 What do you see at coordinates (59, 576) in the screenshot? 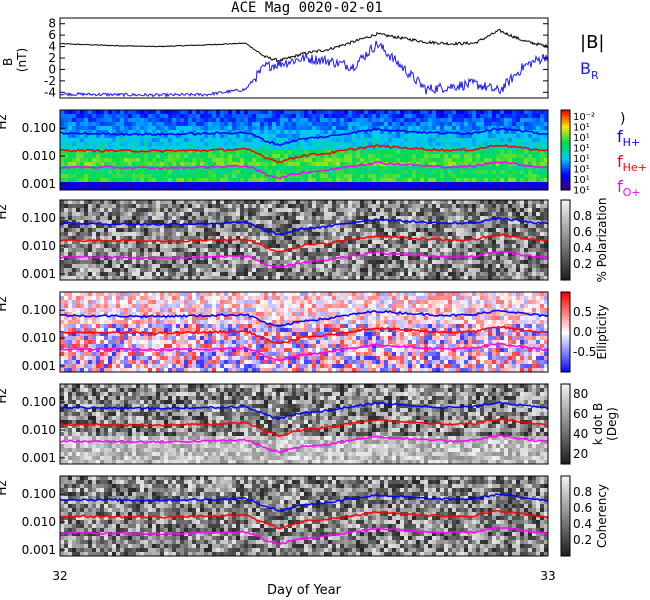
I see `x-tick-32: 32` at bounding box center [59, 576].